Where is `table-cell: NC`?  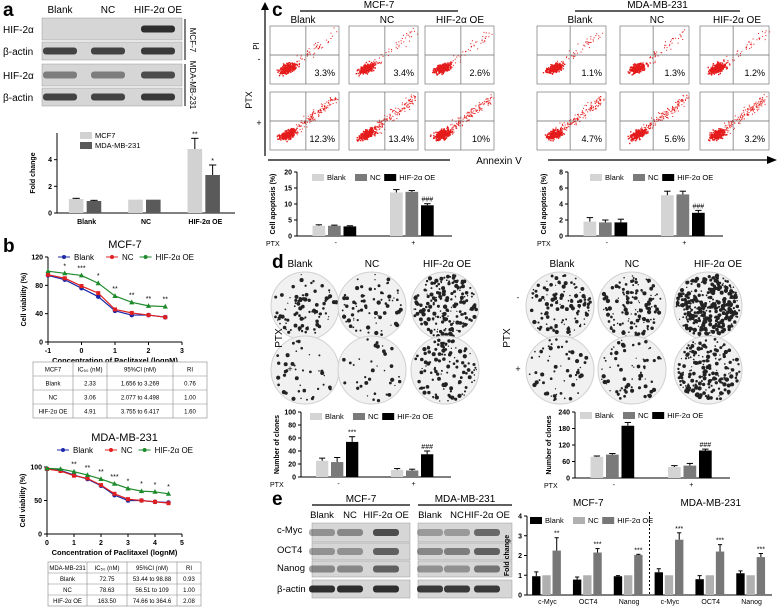 table-cell: NC is located at coordinates (53, 399).